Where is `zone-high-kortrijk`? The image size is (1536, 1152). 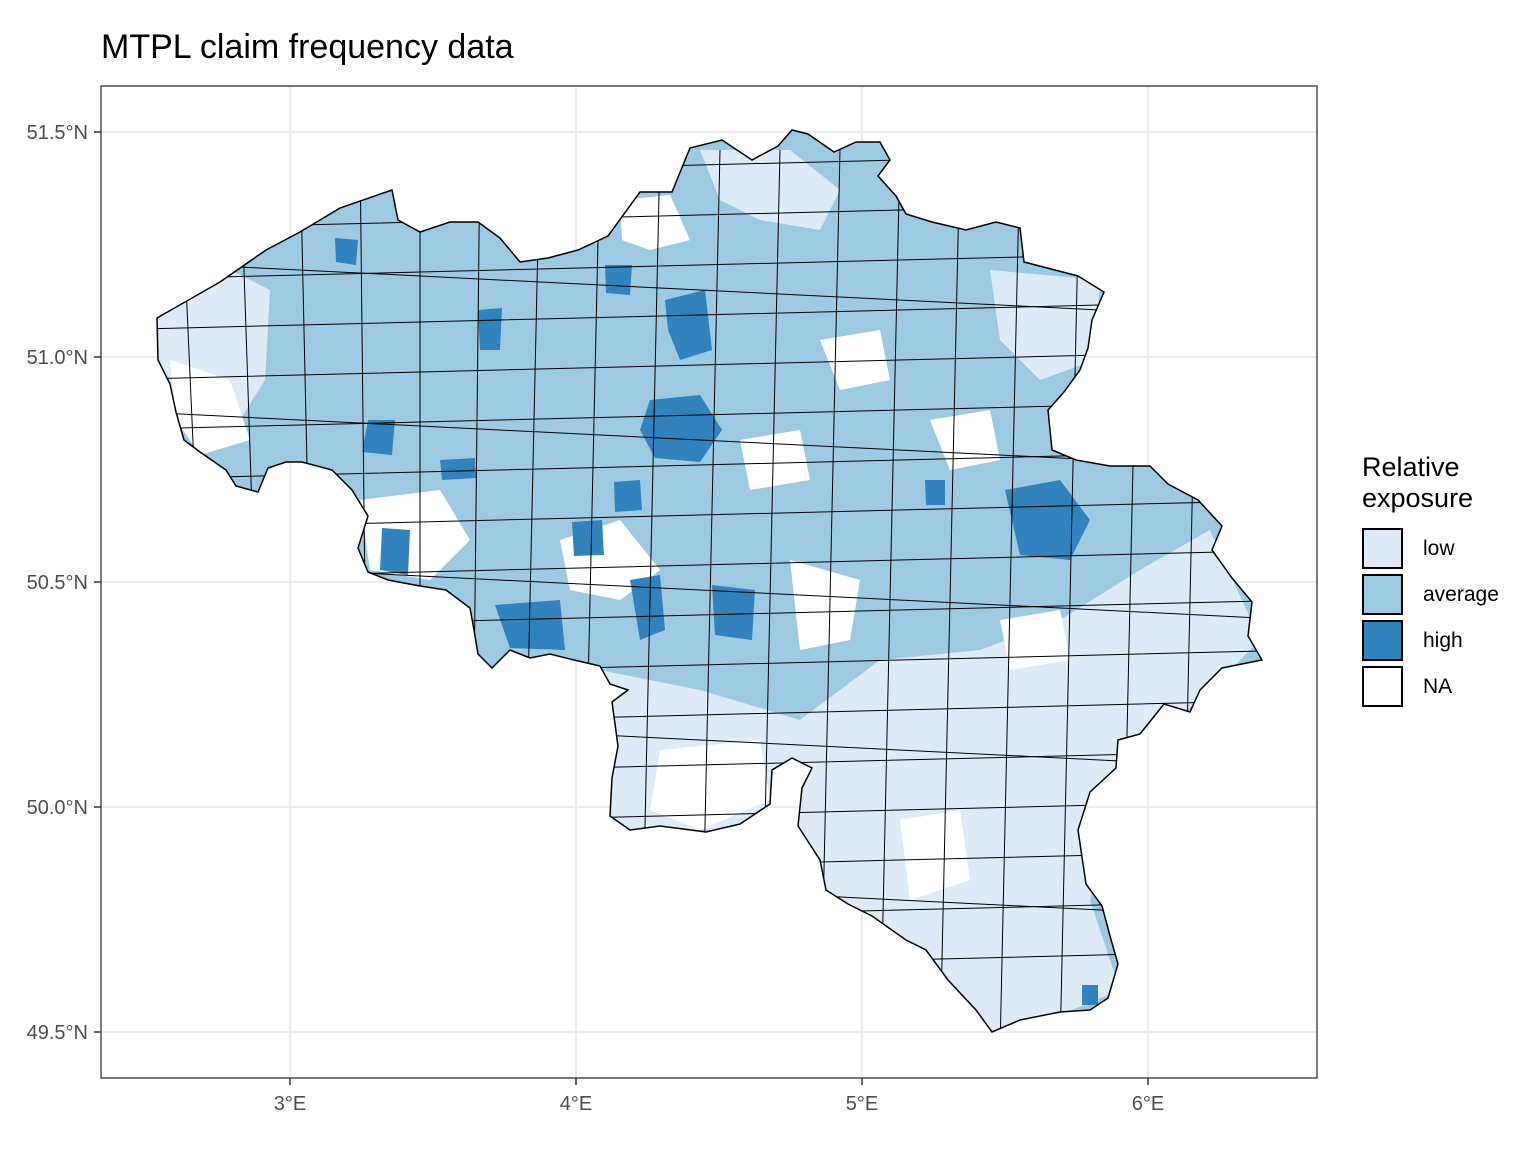
zone-high-kortrijk is located at coordinates (378, 437).